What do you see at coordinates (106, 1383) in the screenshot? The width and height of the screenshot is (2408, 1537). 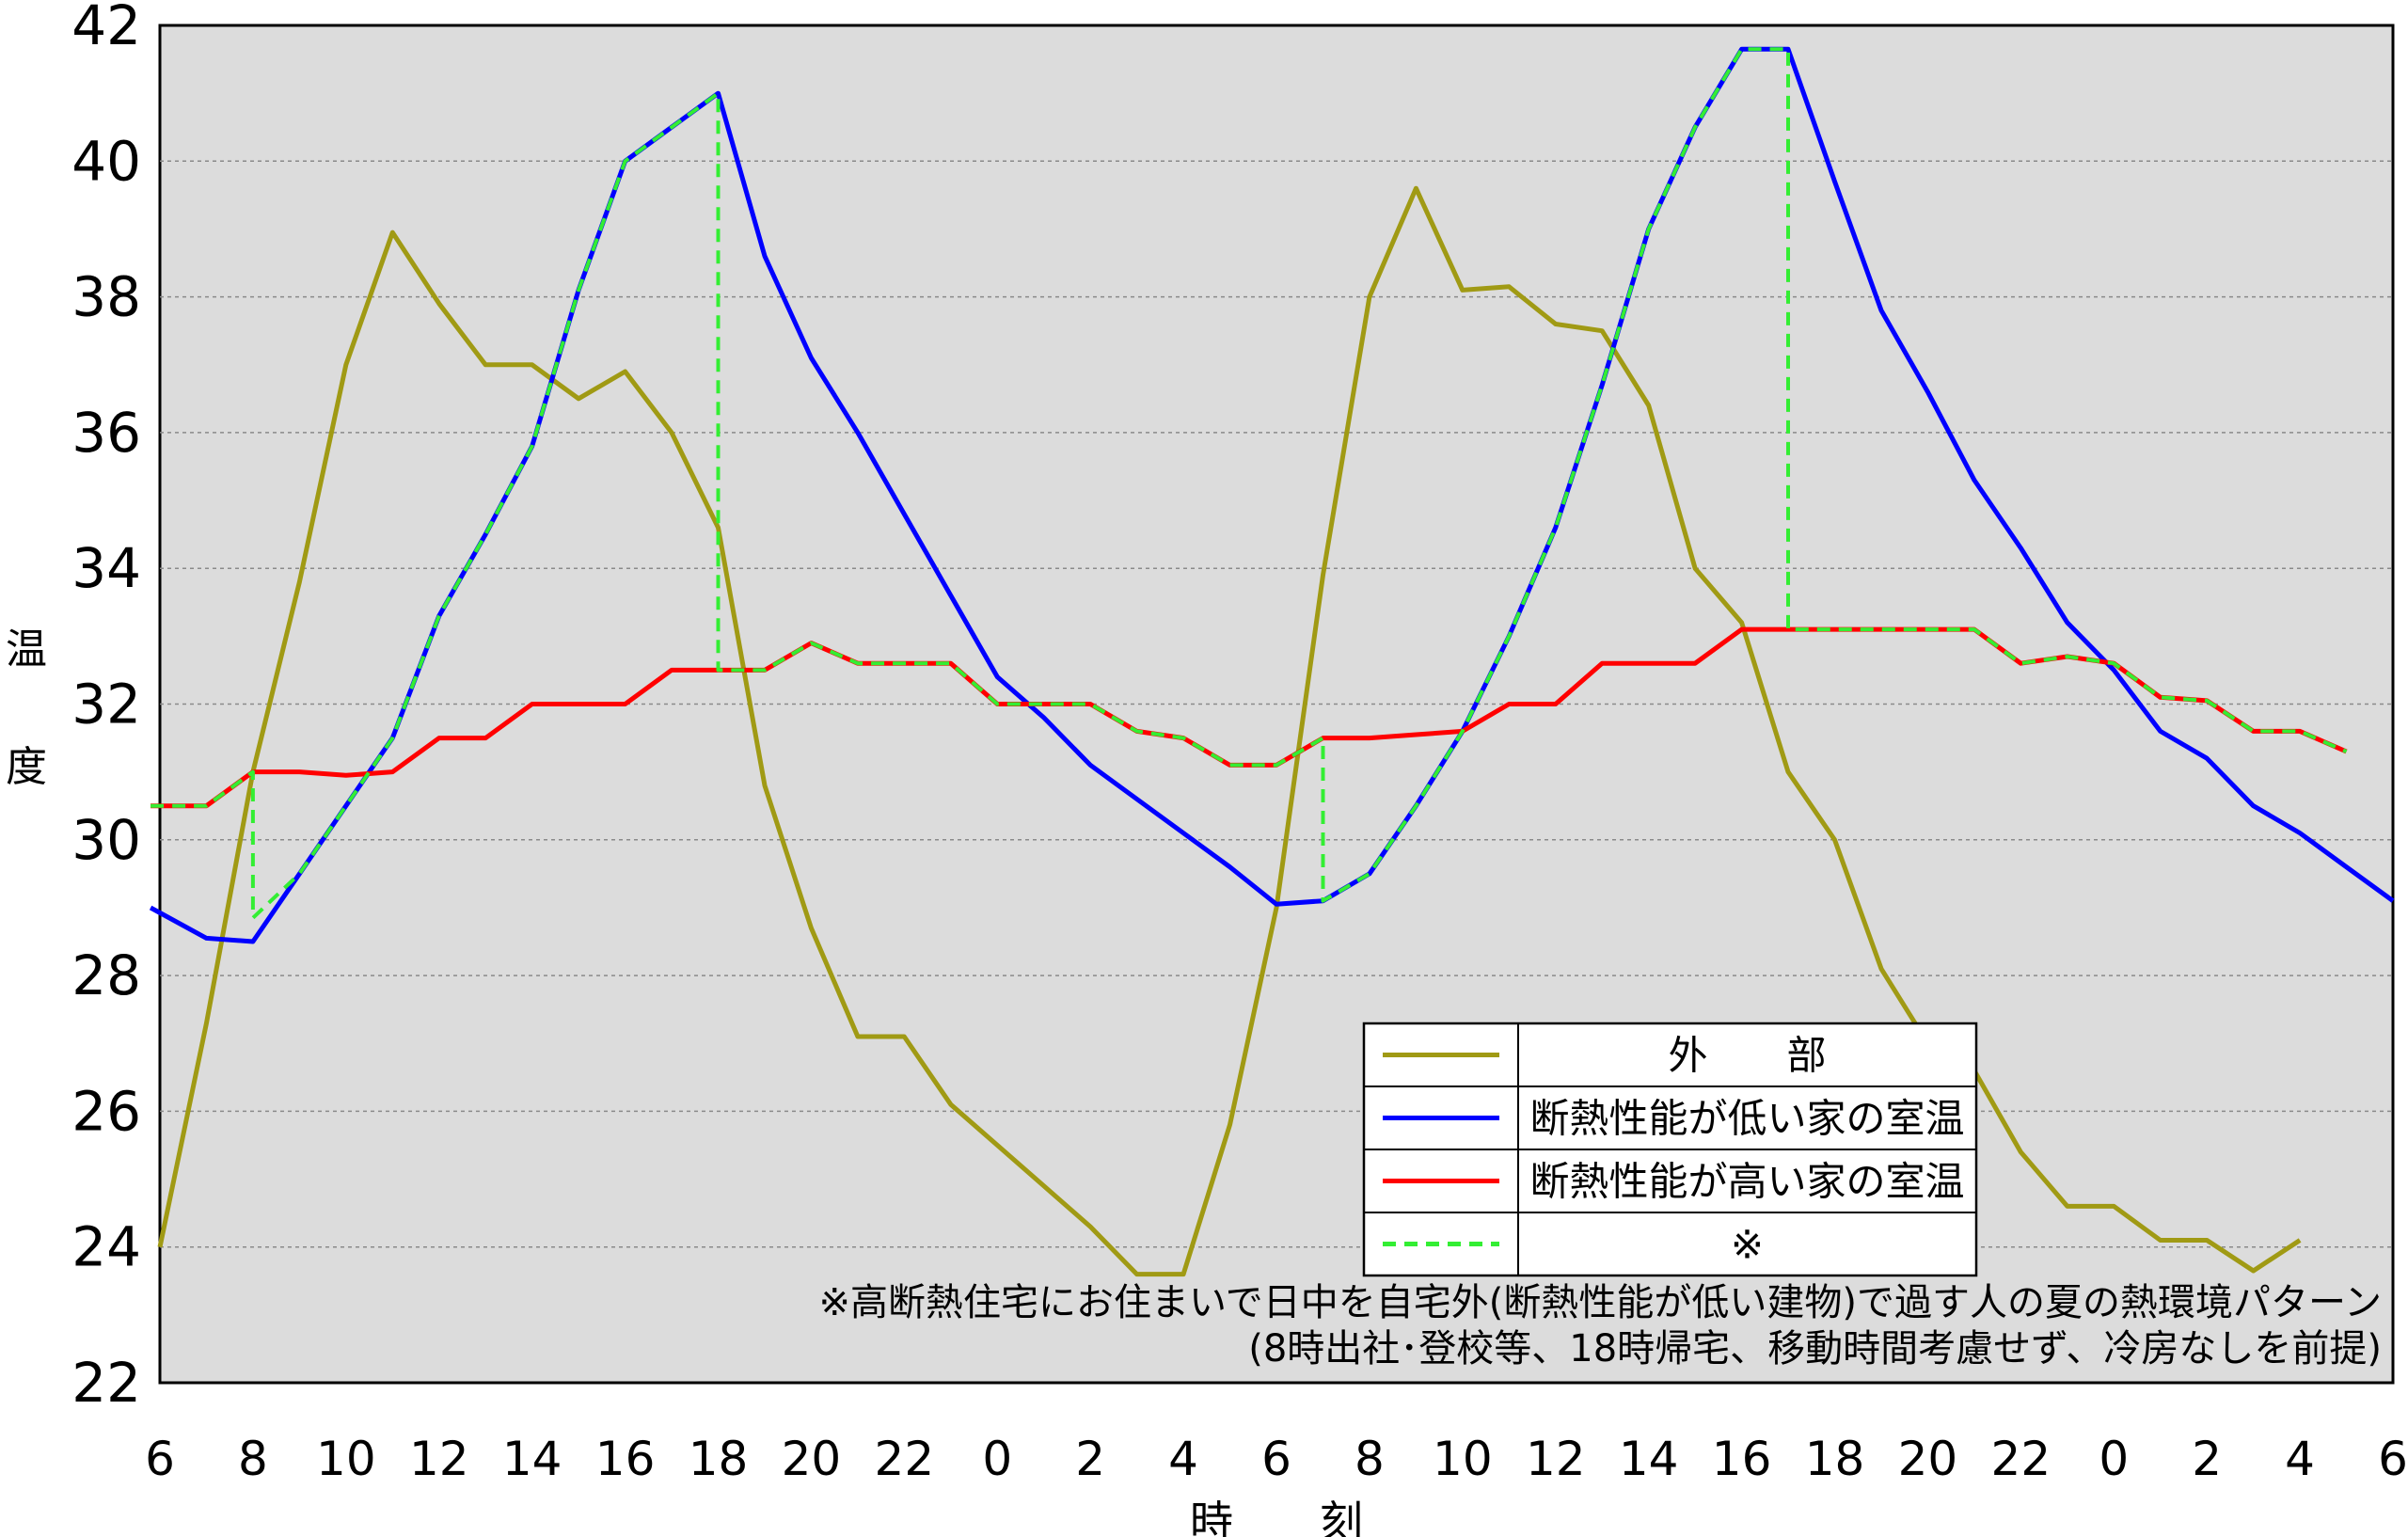 I see `y-tick-label: 22` at bounding box center [106, 1383].